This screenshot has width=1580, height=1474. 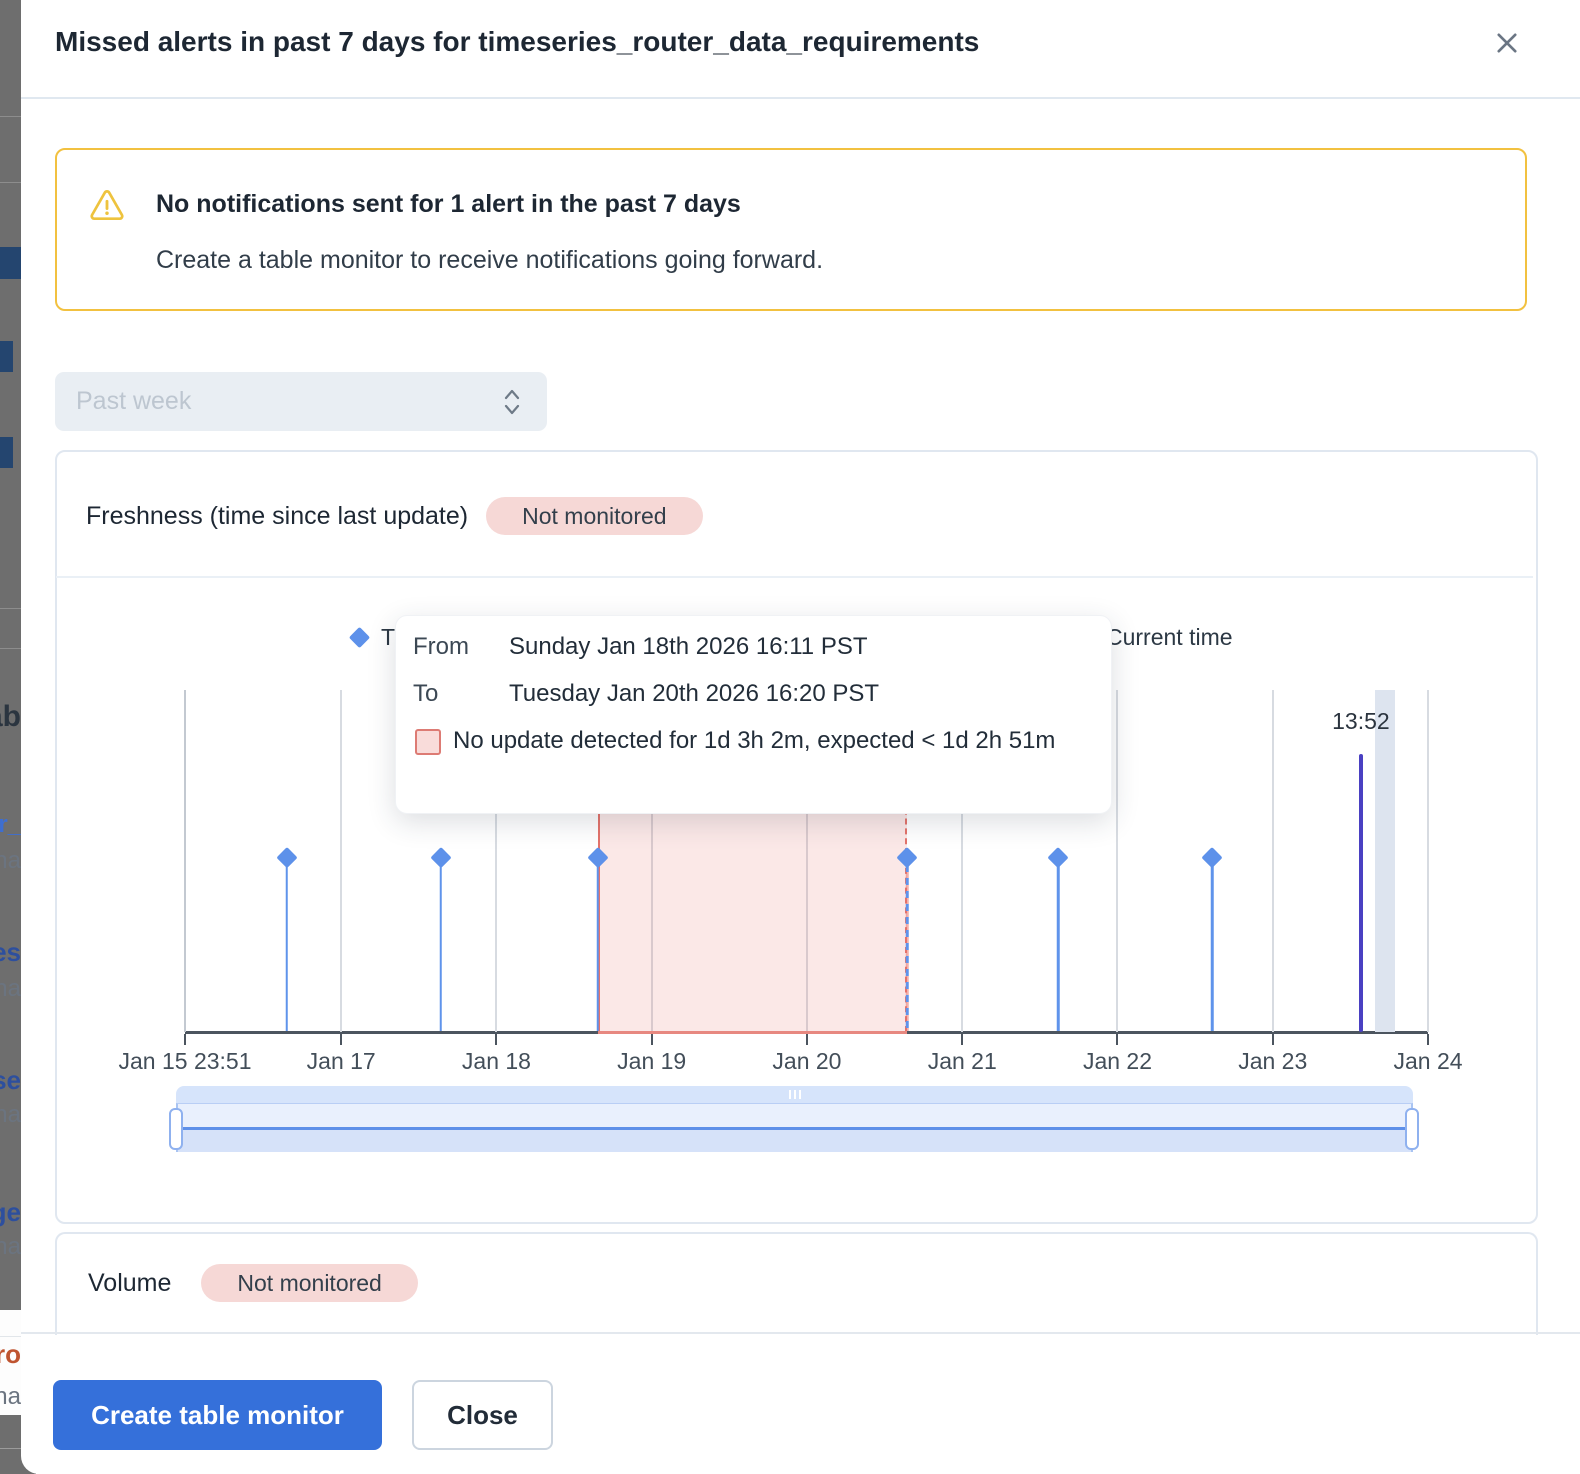 What do you see at coordinates (1428, 1061) in the screenshot?
I see `x-axis-tick-label: Jan 24` at bounding box center [1428, 1061].